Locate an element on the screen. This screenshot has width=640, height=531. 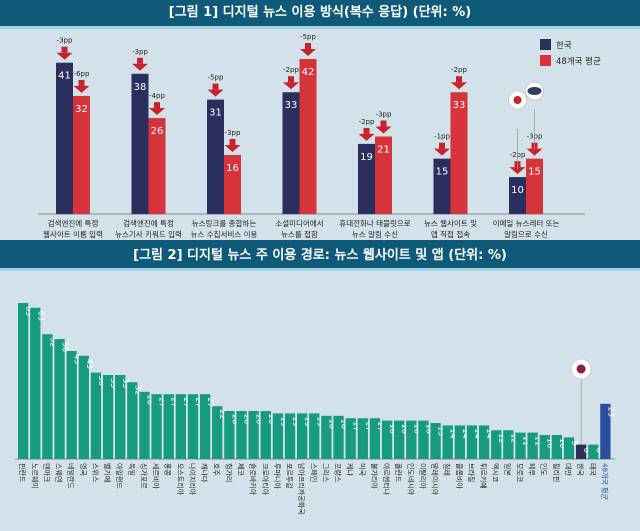
change-label: -3pp is located at coordinates (65, 41).